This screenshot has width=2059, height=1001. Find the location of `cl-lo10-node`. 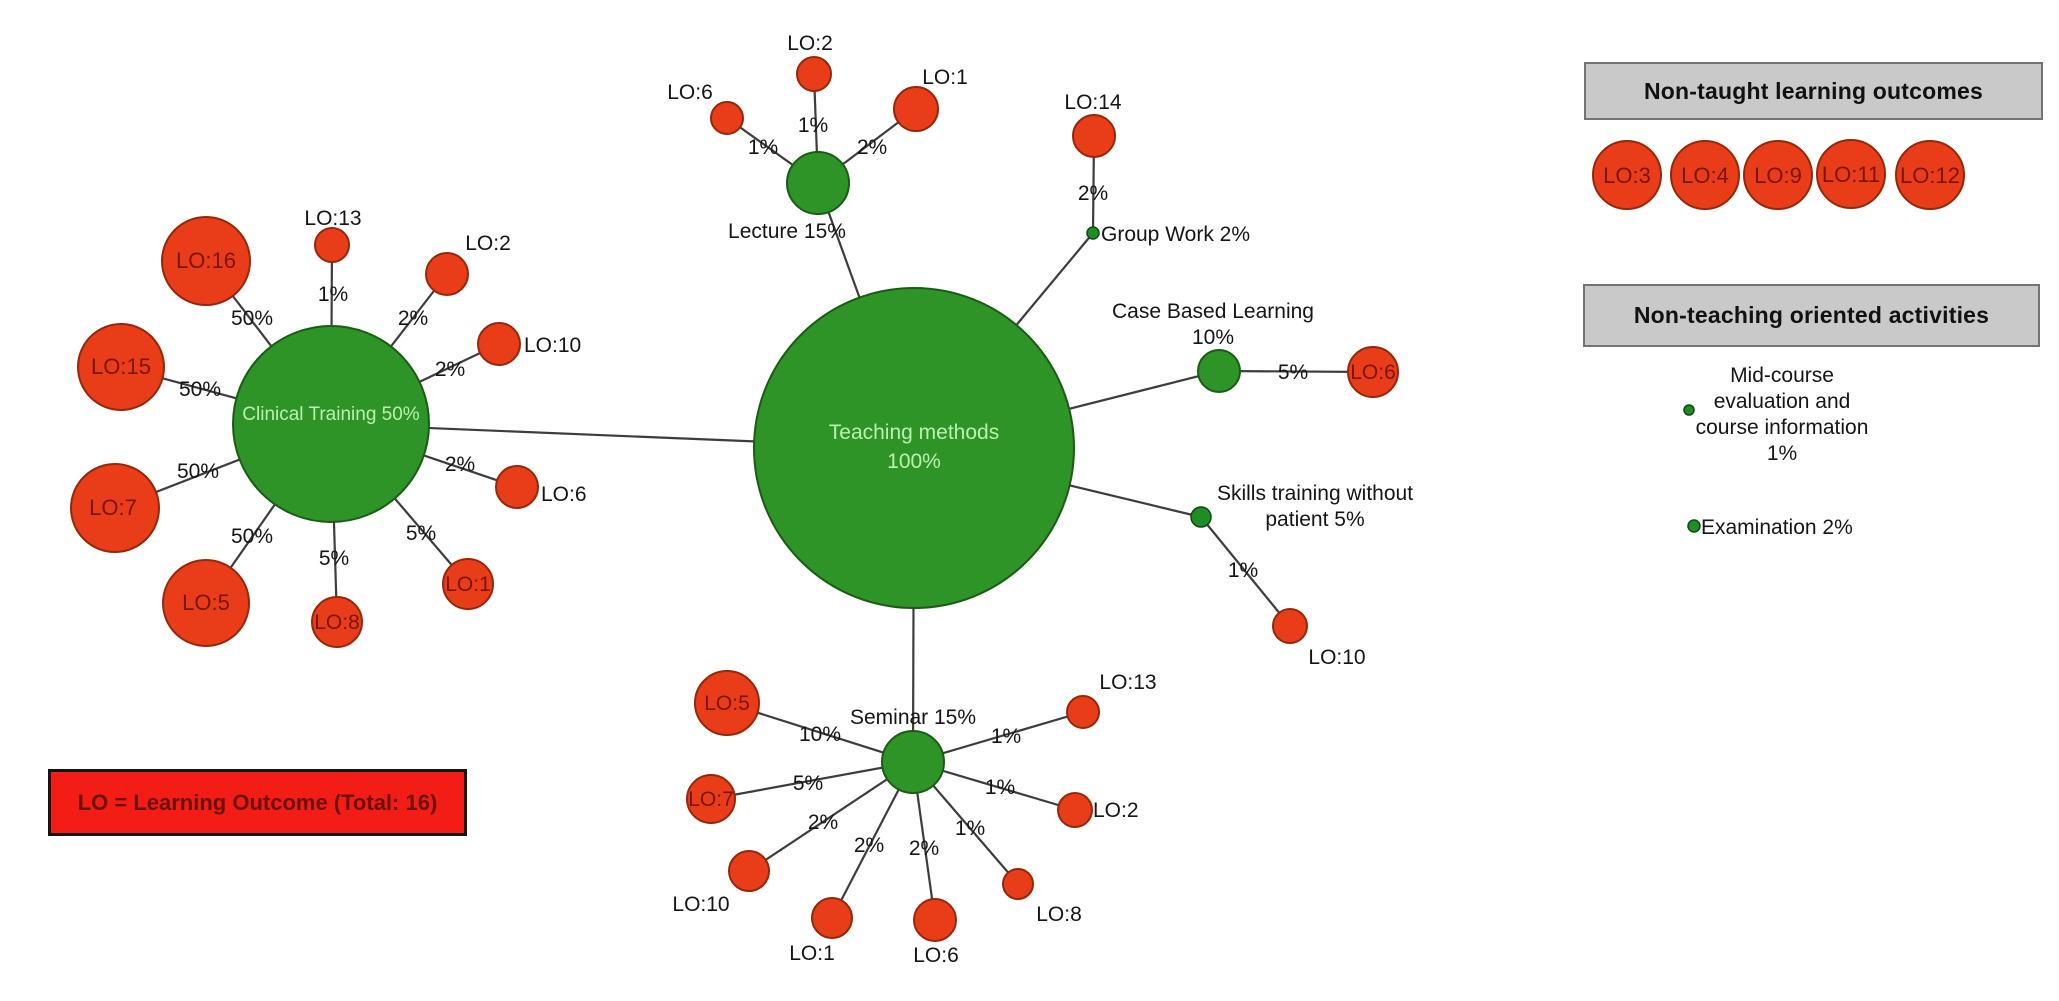

cl-lo10-node is located at coordinates (499, 344).